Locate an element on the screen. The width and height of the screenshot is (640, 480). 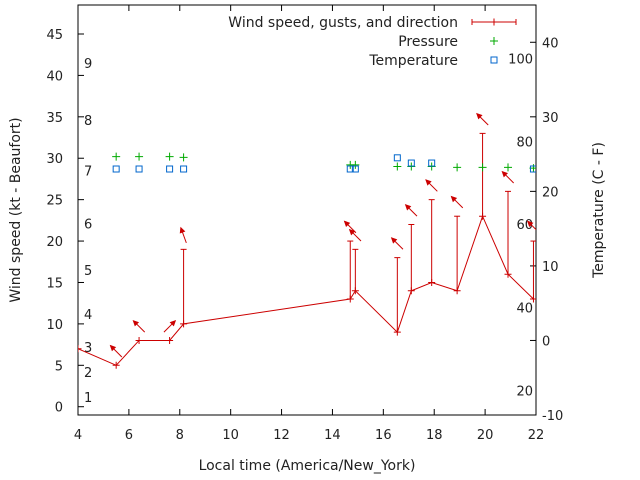
x-tick-label: 16 is located at coordinates (383, 435).